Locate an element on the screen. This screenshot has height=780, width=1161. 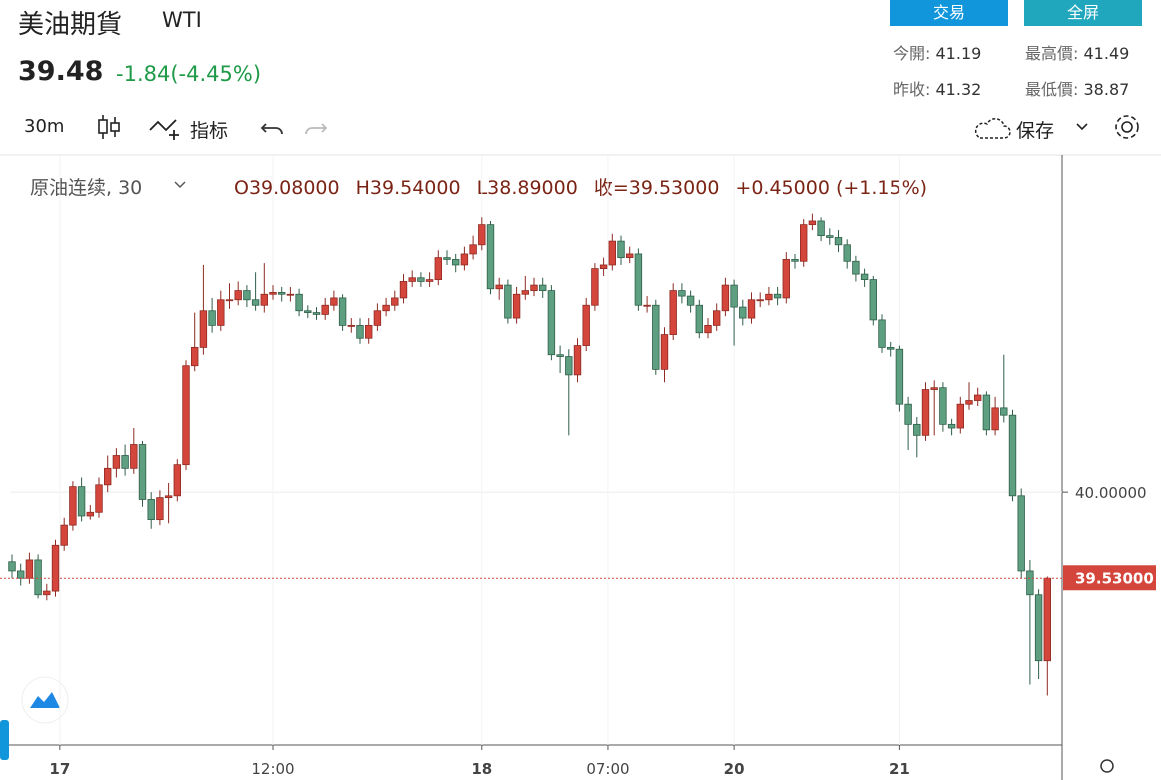
interval-button: 30m is located at coordinates (44, 126).